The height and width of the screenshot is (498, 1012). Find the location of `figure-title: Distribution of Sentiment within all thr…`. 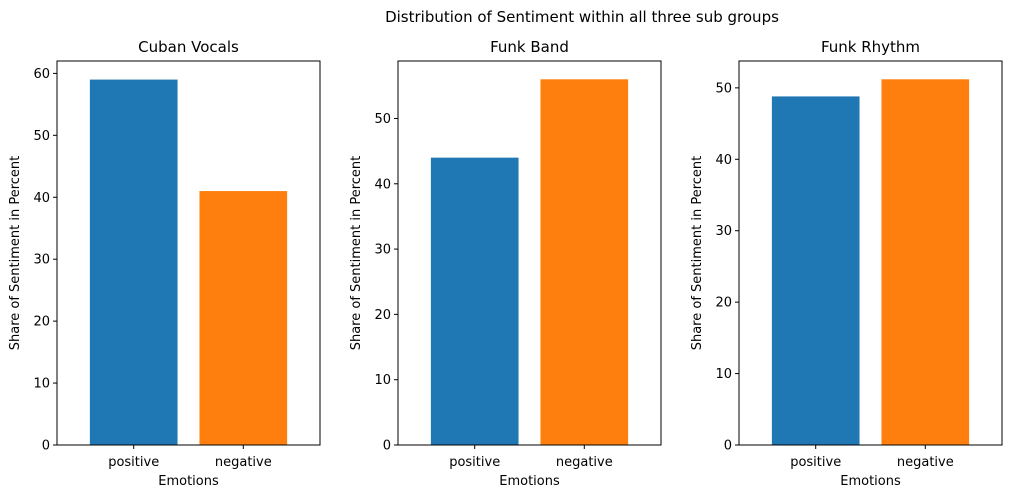

figure-title: Distribution of Sentiment within all thr… is located at coordinates (582, 17).